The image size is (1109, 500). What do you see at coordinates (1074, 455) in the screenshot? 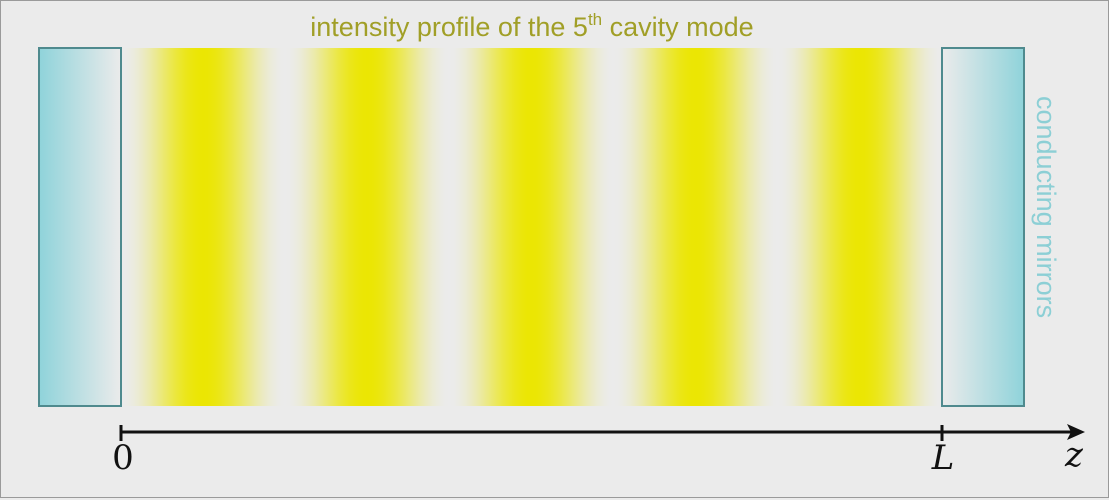
I see `z-axis-label: z` at bounding box center [1074, 455].